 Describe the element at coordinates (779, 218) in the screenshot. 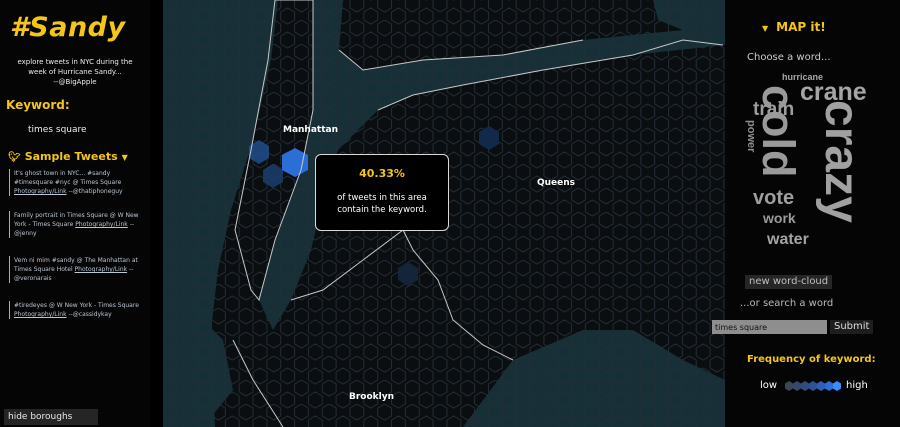

I see `cloud-word: work` at that location.